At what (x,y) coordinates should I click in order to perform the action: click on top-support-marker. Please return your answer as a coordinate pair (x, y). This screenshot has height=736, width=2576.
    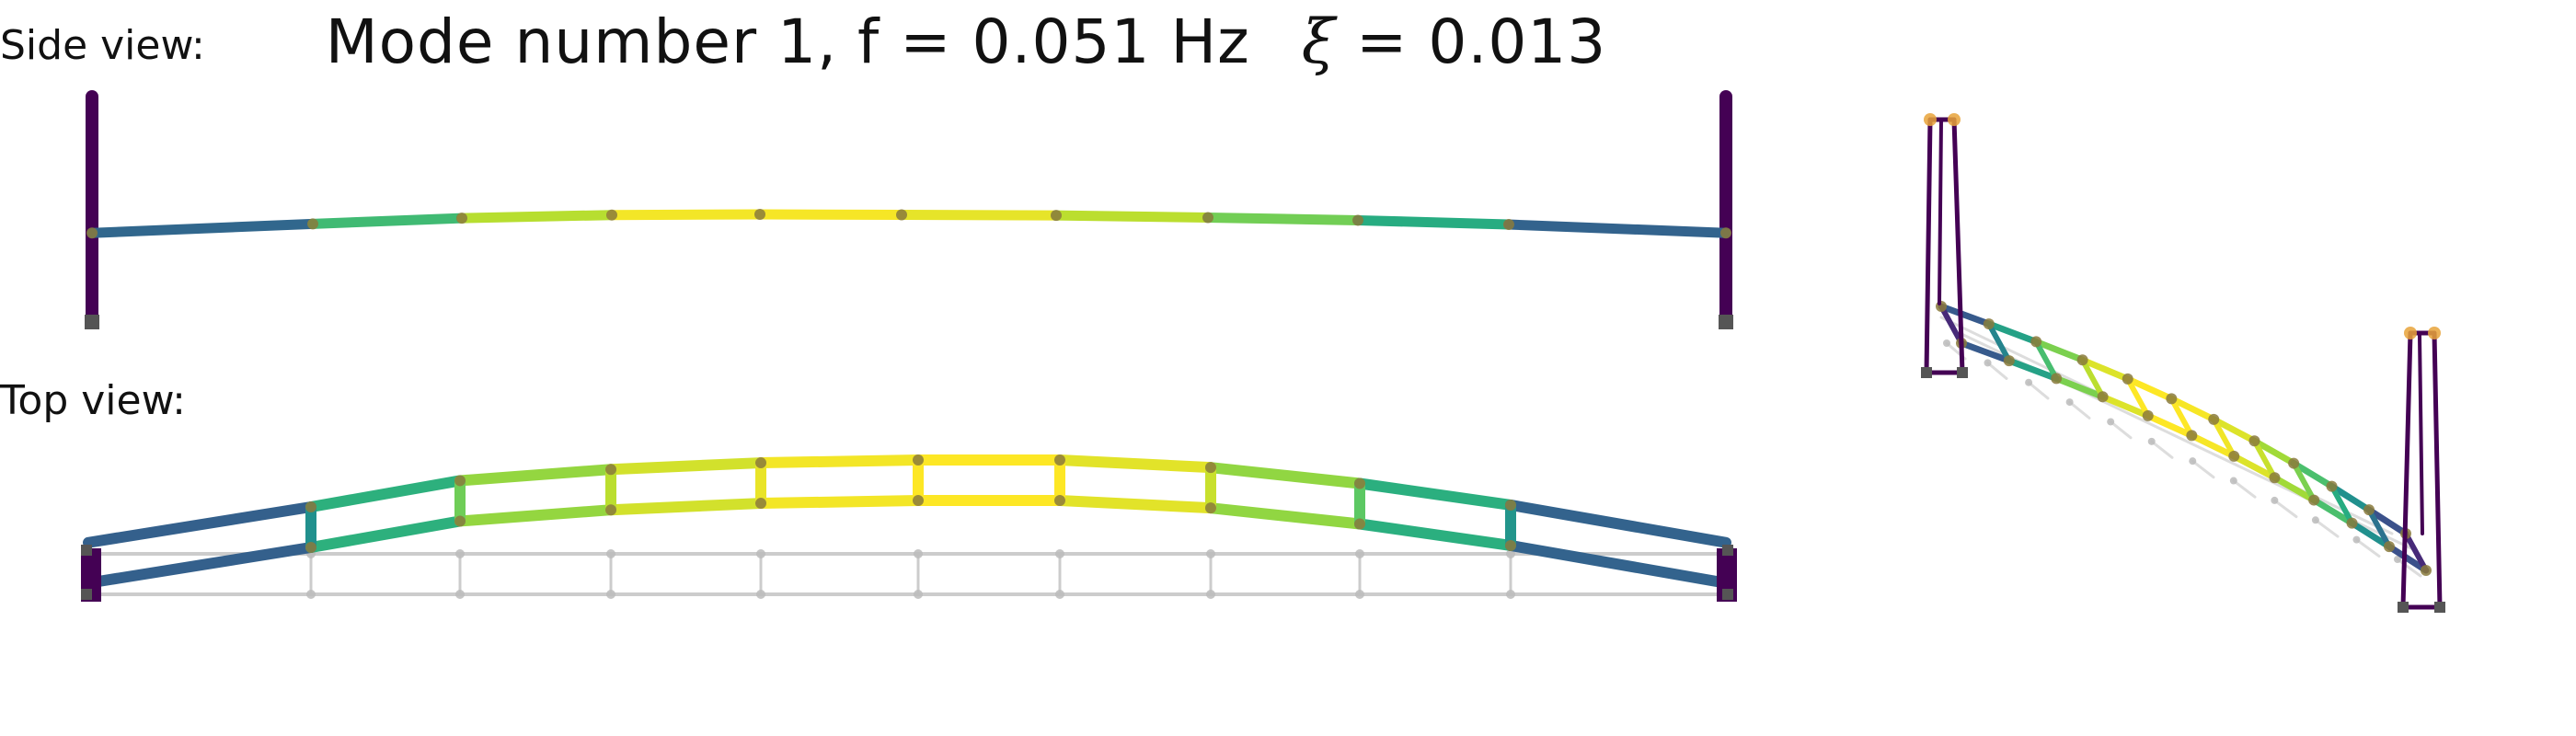
    Looking at the image, I should click on (86, 594).